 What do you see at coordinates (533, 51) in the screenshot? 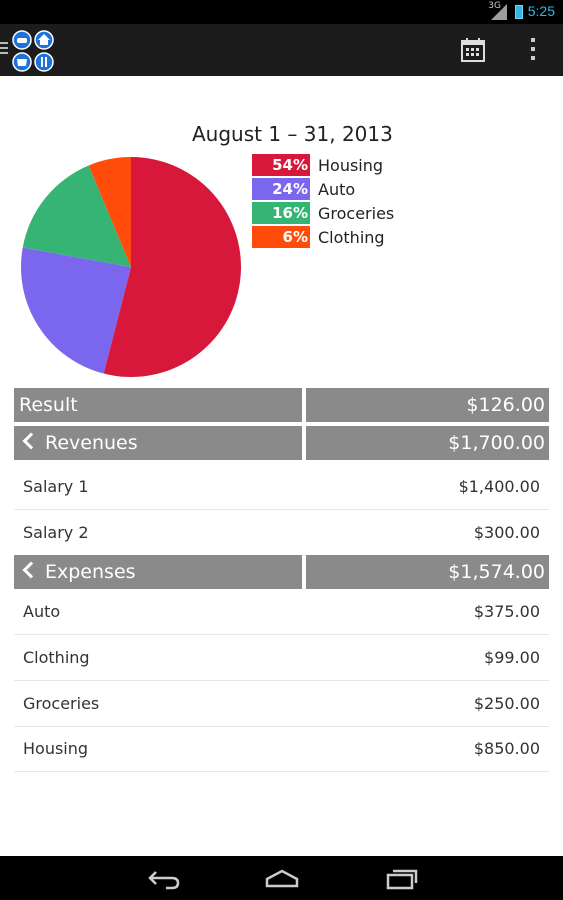
I see `overflow-menu-icon` at bounding box center [533, 51].